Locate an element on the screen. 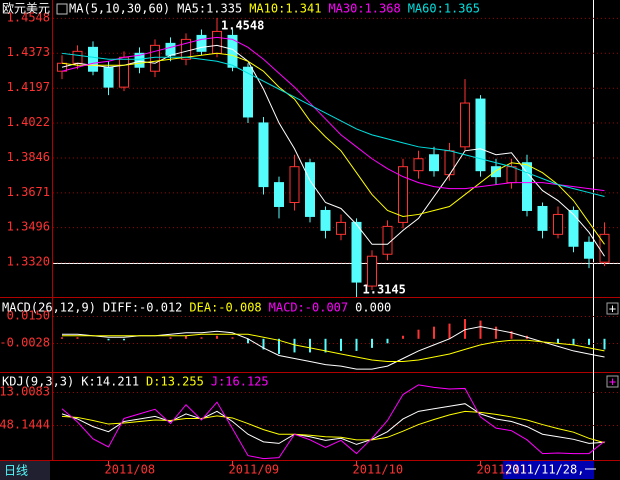 Image resolution: width=620 pixels, height=480 pixels. period-label: 日线 is located at coordinates (16, 471).